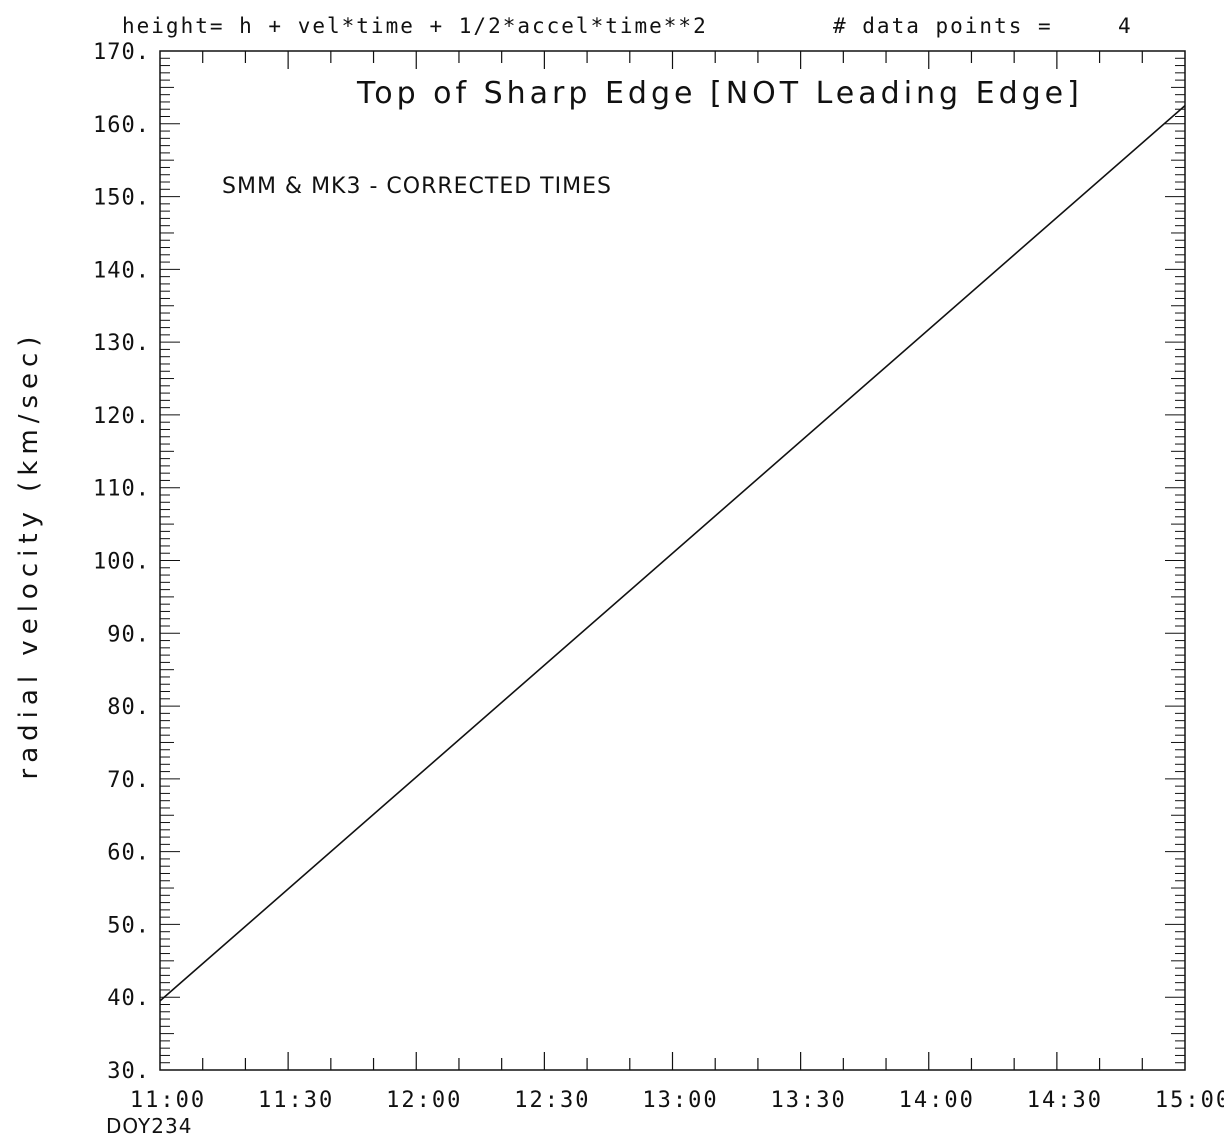  I want to click on y-tick-label: 110., so click(121, 489).